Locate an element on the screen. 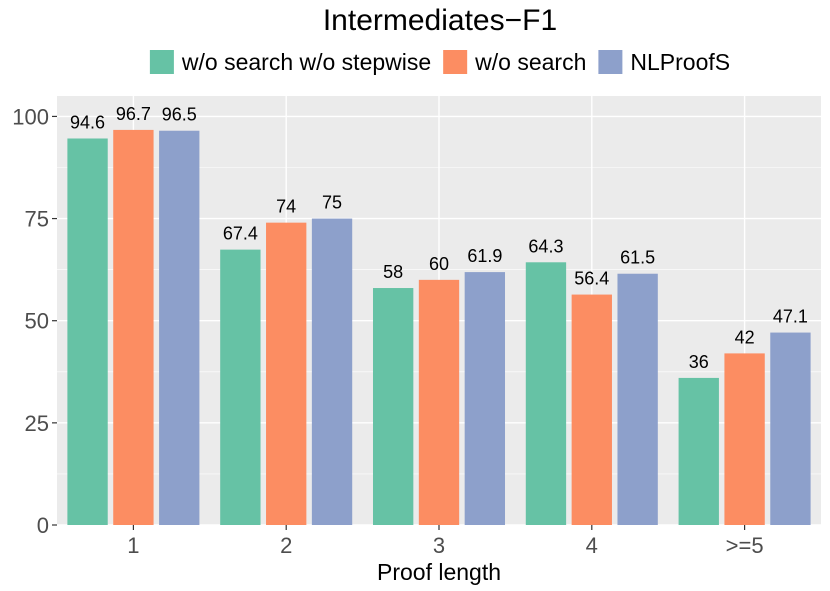 This screenshot has width=830, height=591. x-tick-label: 4 is located at coordinates (592, 545).